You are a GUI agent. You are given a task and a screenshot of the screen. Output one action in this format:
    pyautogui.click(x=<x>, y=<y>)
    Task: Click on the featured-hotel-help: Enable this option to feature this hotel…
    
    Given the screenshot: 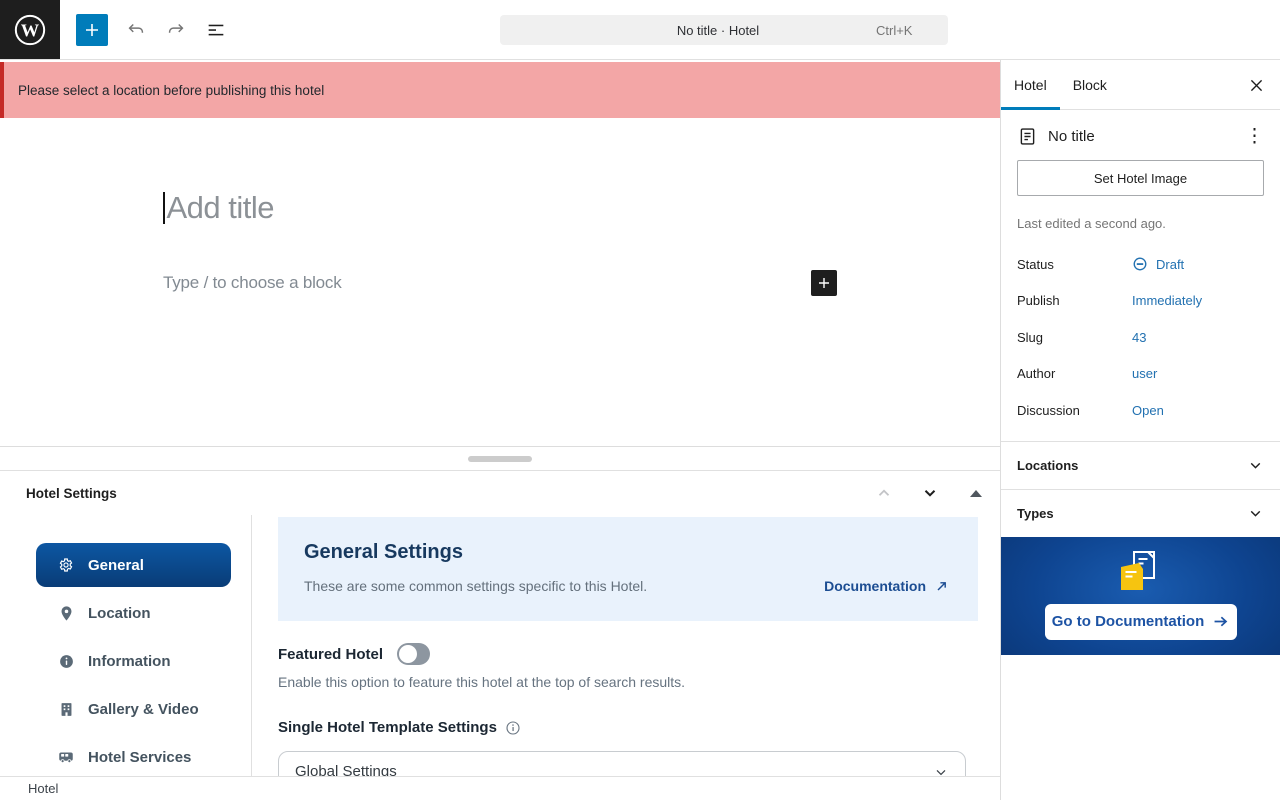 What is the action you would take?
    pyautogui.click(x=482, y=682)
    